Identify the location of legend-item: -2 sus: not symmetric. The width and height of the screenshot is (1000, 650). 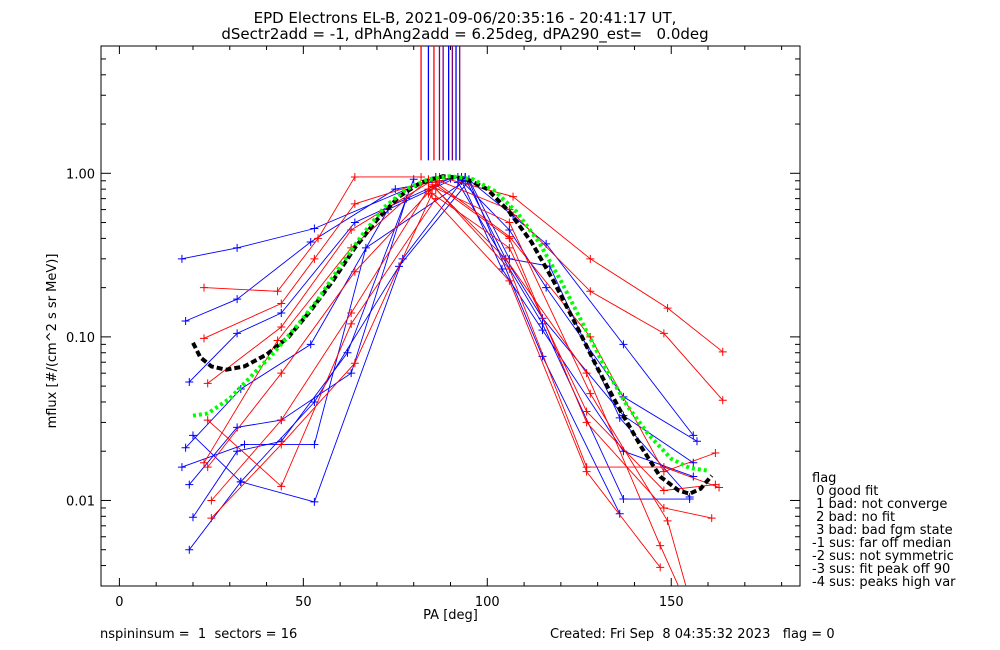
(883, 556).